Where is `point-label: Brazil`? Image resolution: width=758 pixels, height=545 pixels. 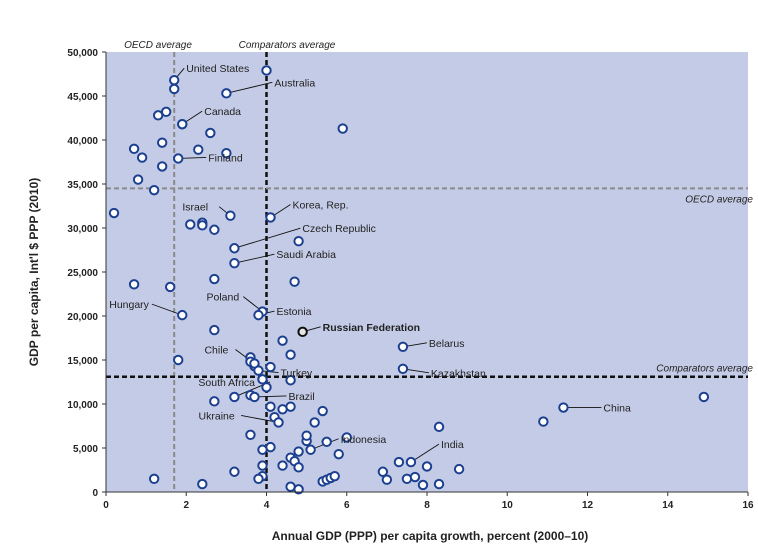
point-label: Brazil is located at coordinates (301, 397).